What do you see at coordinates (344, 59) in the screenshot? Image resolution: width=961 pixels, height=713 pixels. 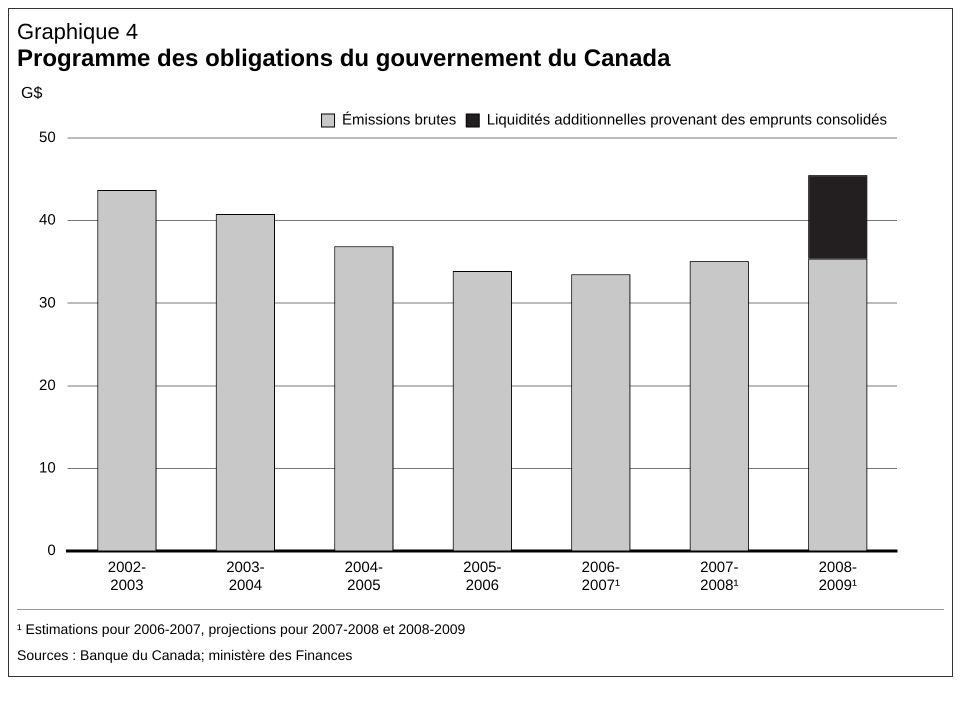 I see `chart-title: Programme des obligations du gouvernement du Canada` at bounding box center [344, 59].